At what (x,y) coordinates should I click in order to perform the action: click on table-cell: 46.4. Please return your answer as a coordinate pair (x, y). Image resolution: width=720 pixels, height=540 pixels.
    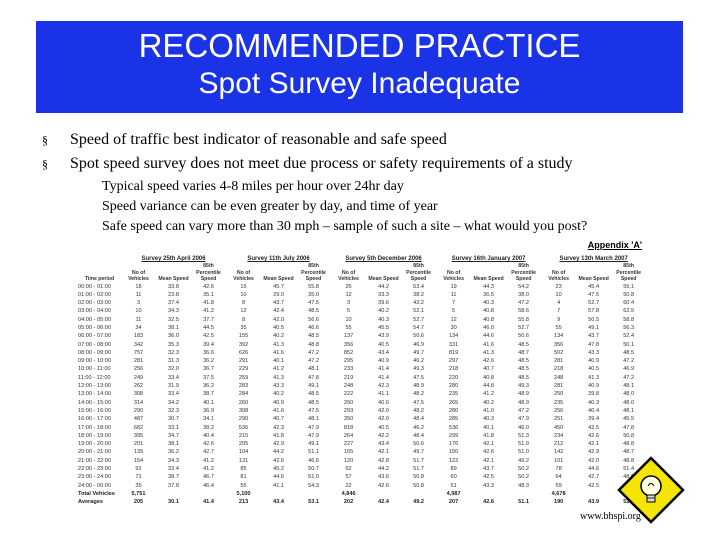
    Looking at the image, I should click on (208, 485).